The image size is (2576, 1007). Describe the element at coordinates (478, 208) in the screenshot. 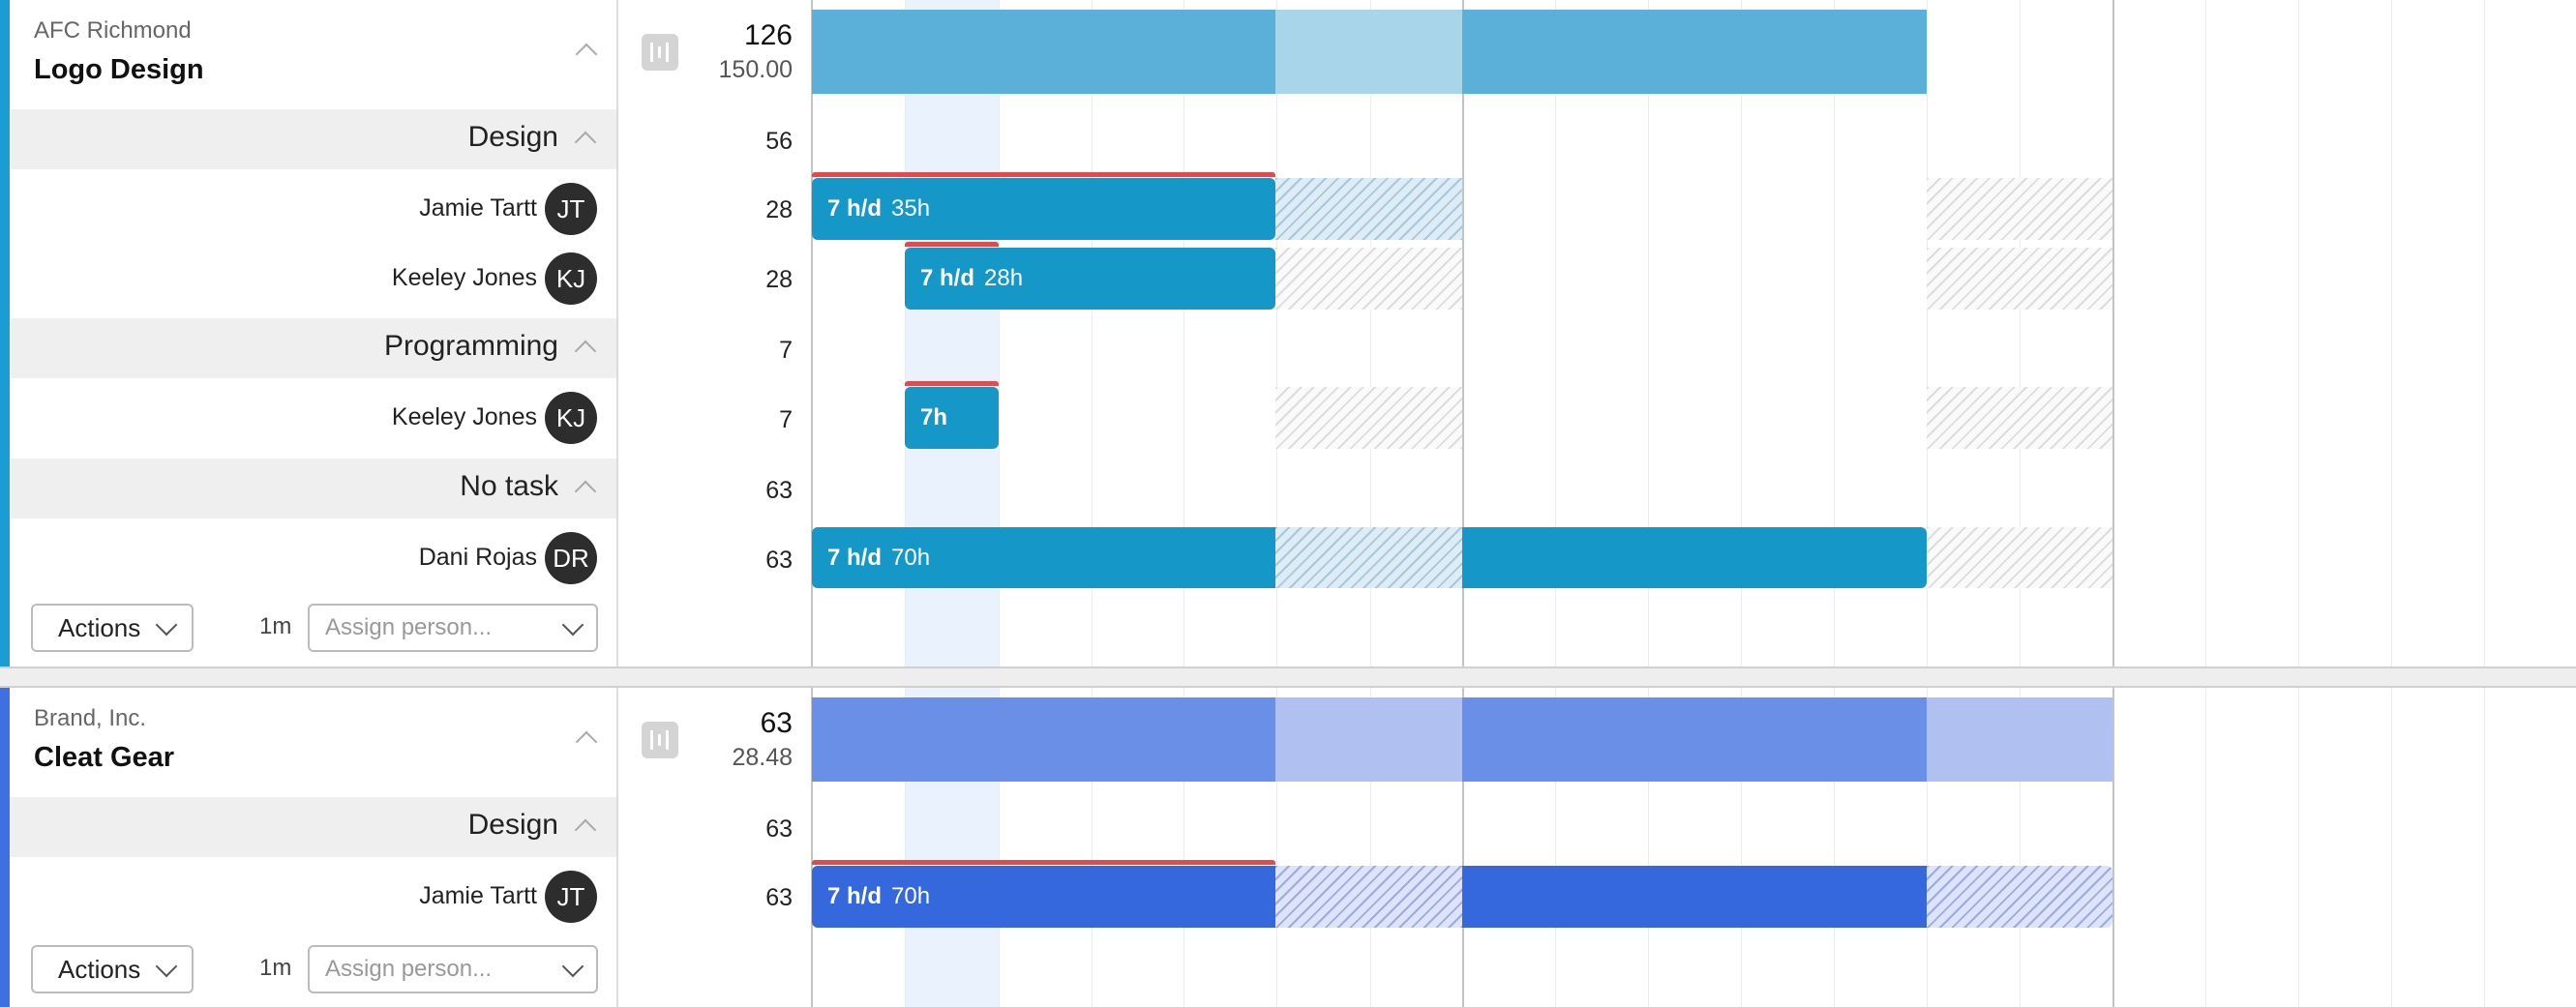

I see `person-name: Jamie Tartt` at that location.